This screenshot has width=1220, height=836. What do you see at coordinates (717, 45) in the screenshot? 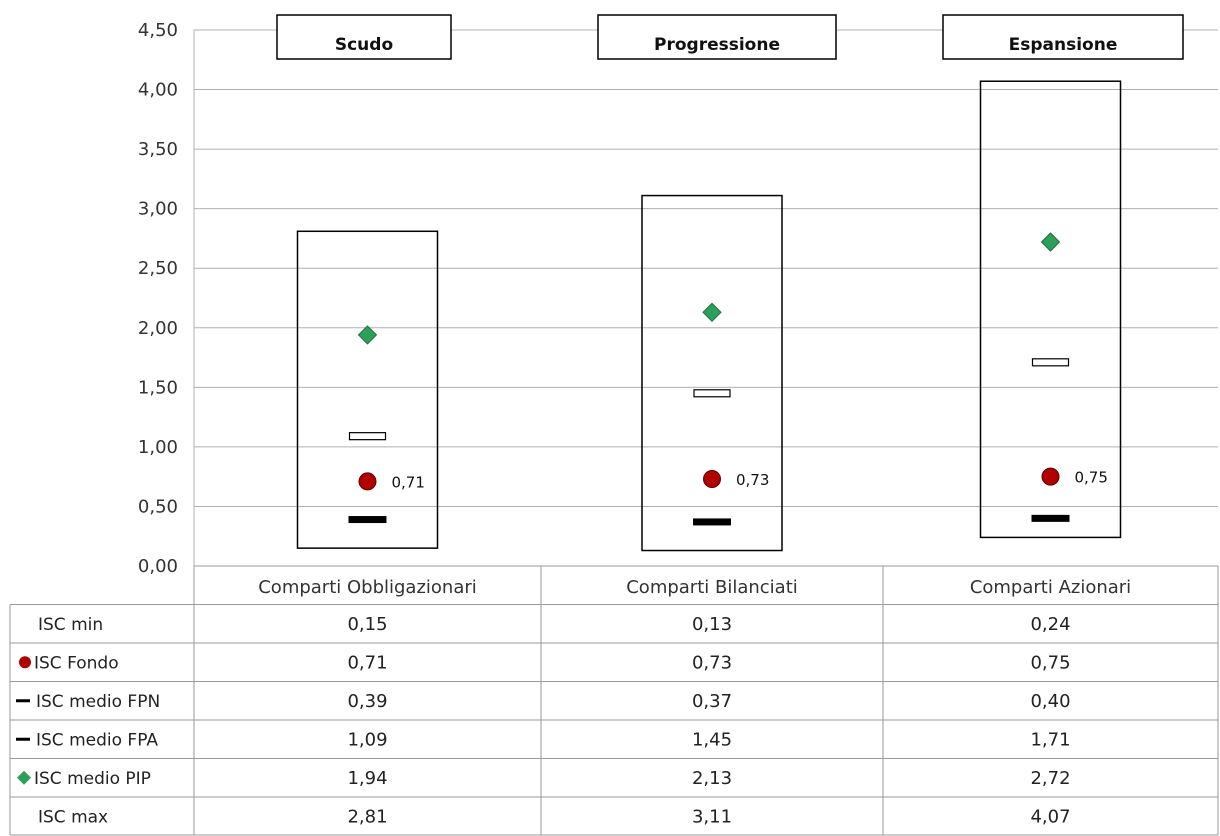
I see `panel-title: Progressione` at bounding box center [717, 45].